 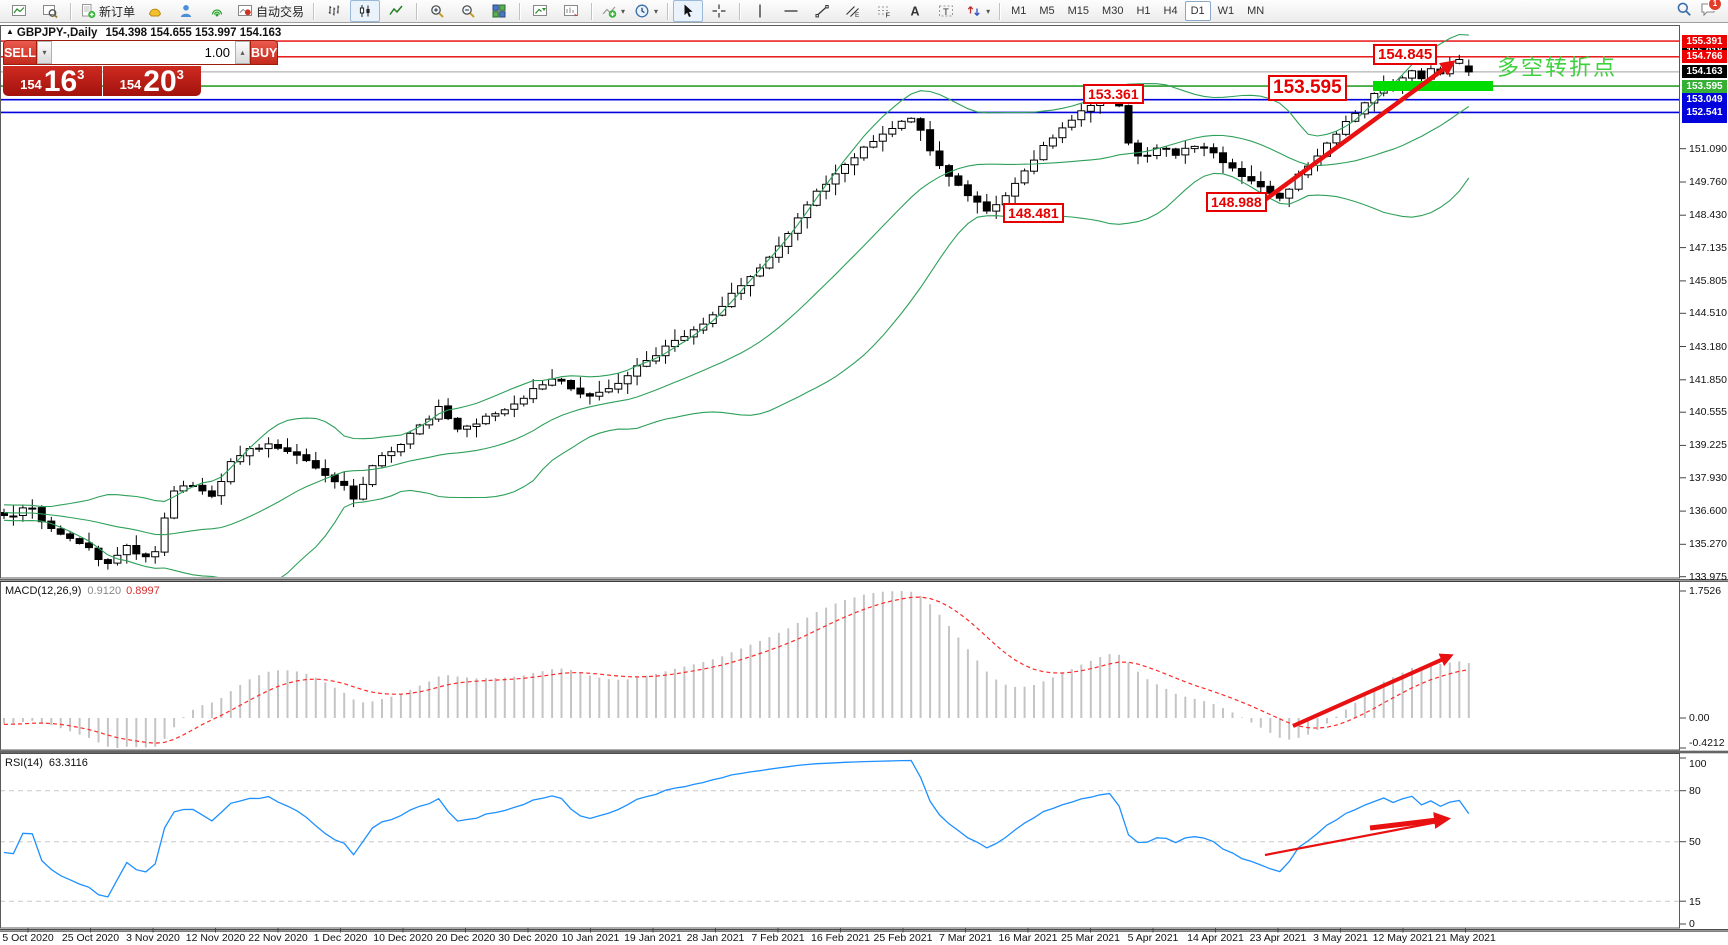 What do you see at coordinates (736, 669) in the screenshot?
I see `macd-panel` at bounding box center [736, 669].